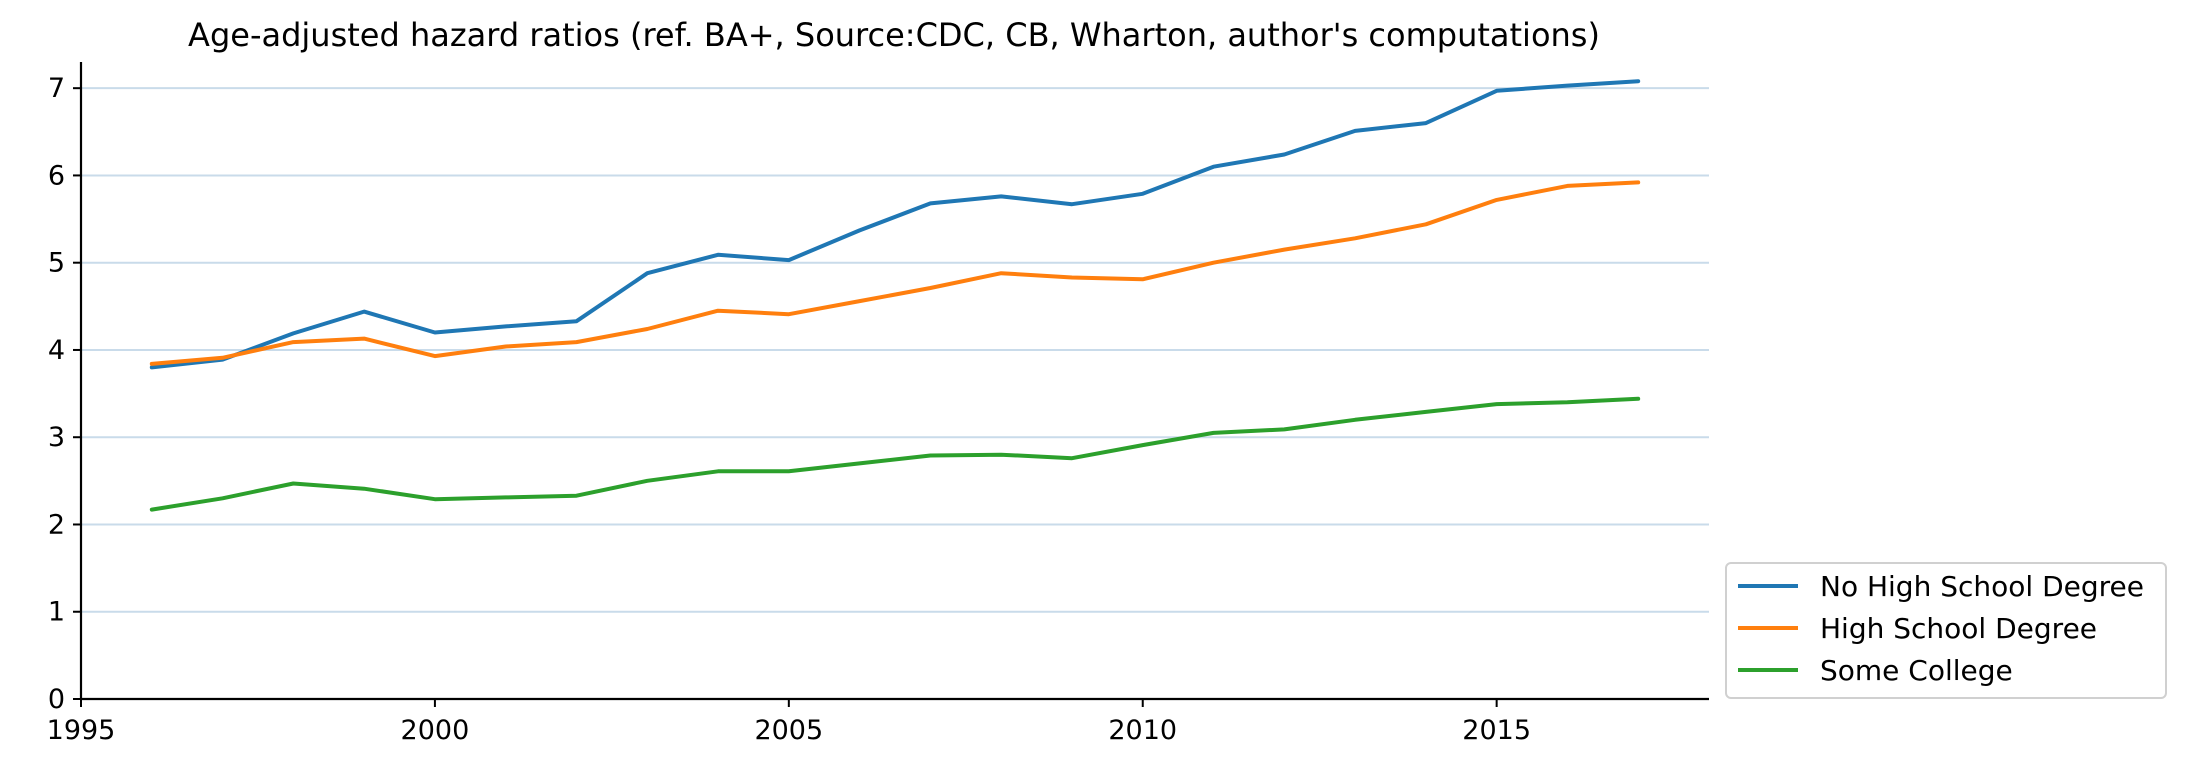 This screenshot has height=770, width=2198. What do you see at coordinates (435, 730) in the screenshot?
I see `x-tick-label: 2000` at bounding box center [435, 730].